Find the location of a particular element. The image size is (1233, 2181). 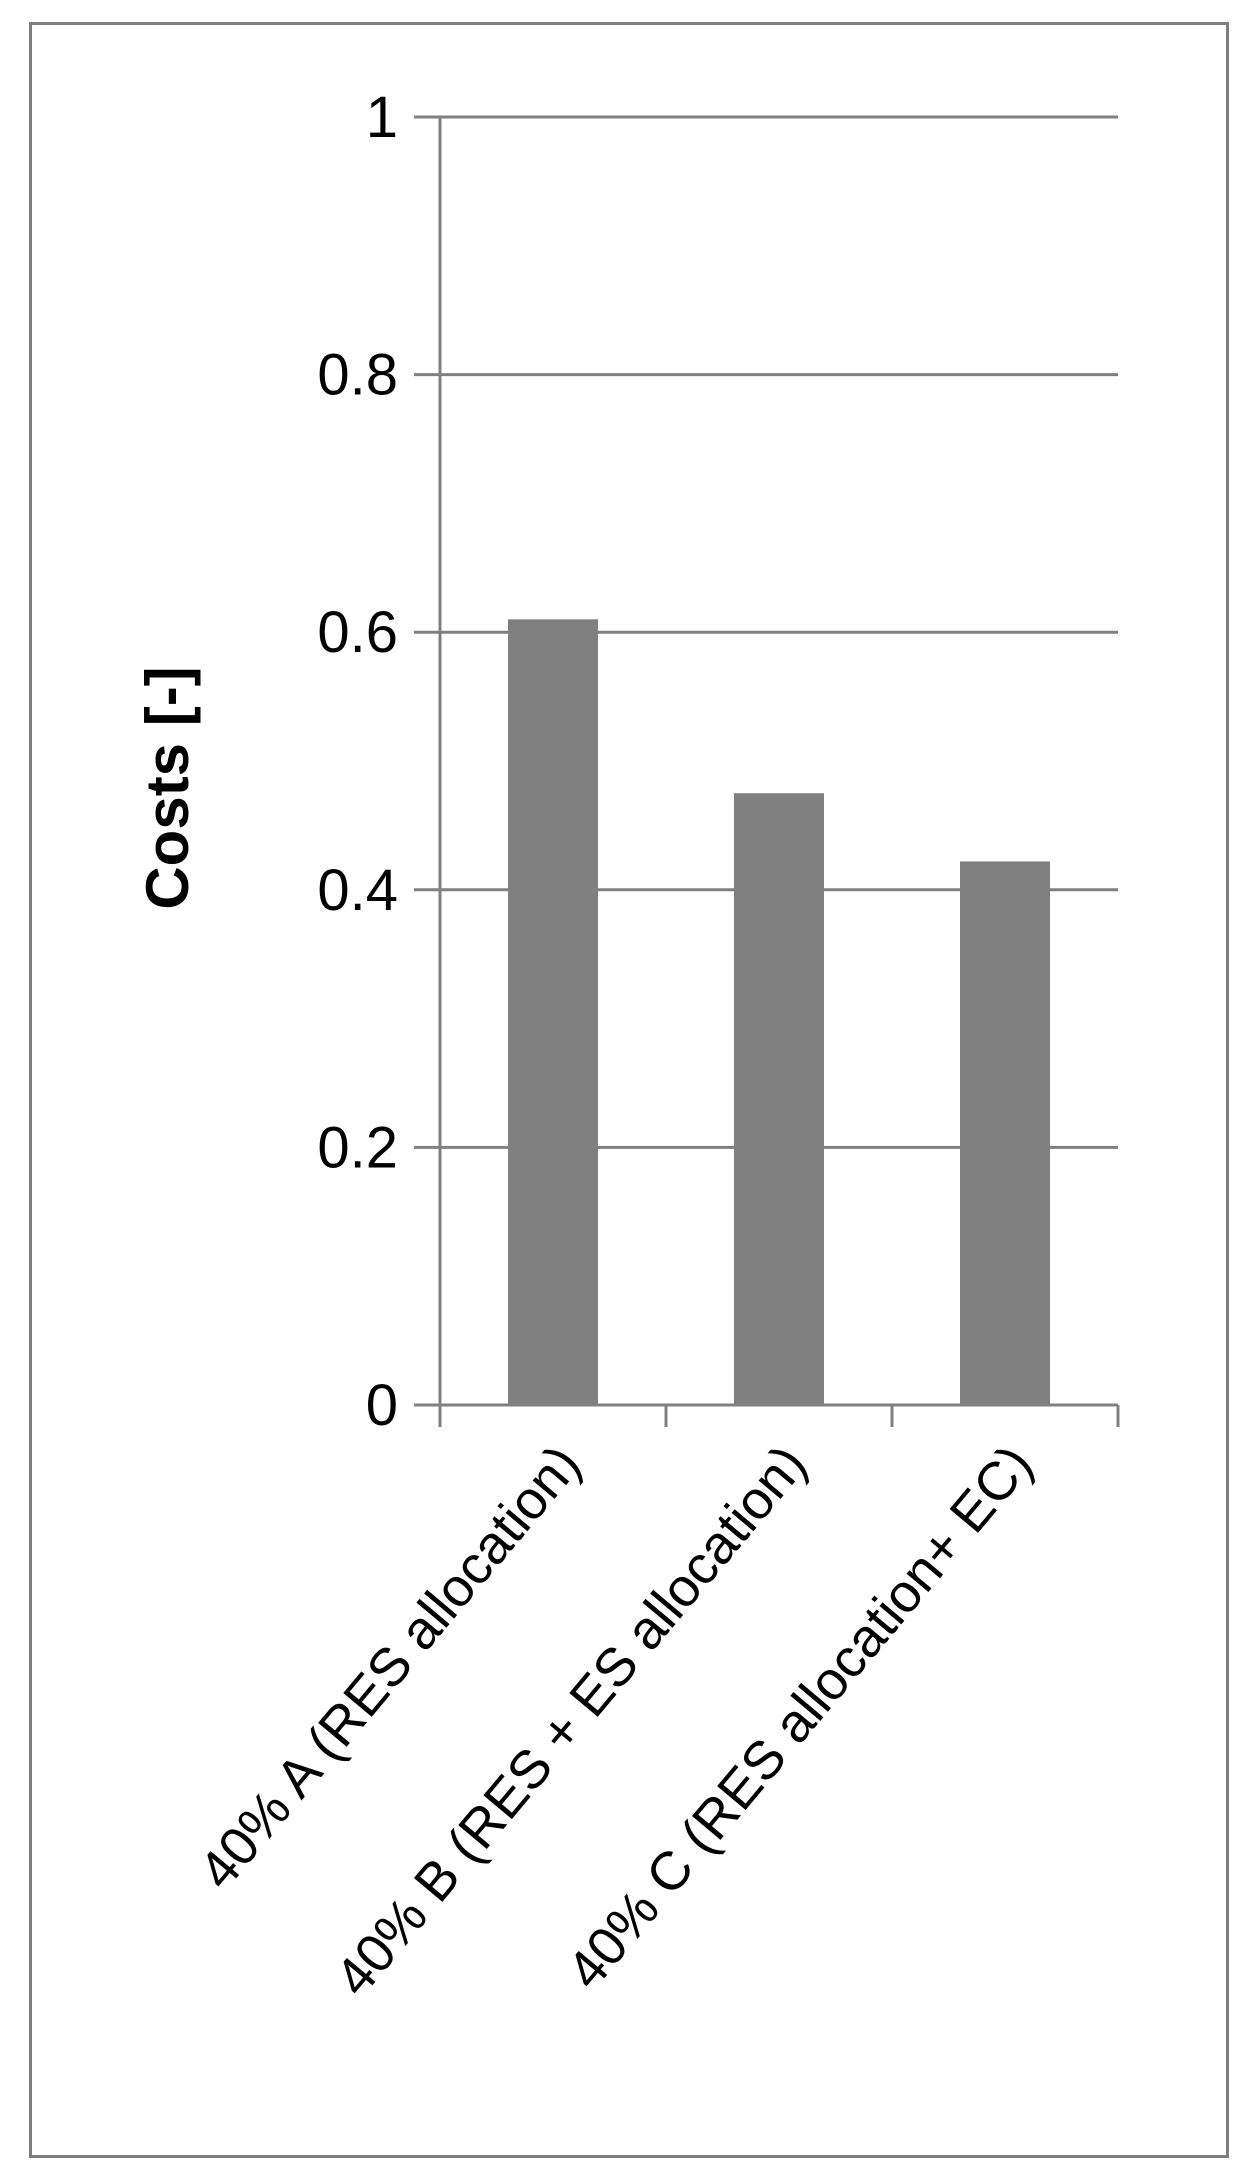

x-category-label: 40% C (RES allocation+ EC) is located at coordinates (799, 1717).